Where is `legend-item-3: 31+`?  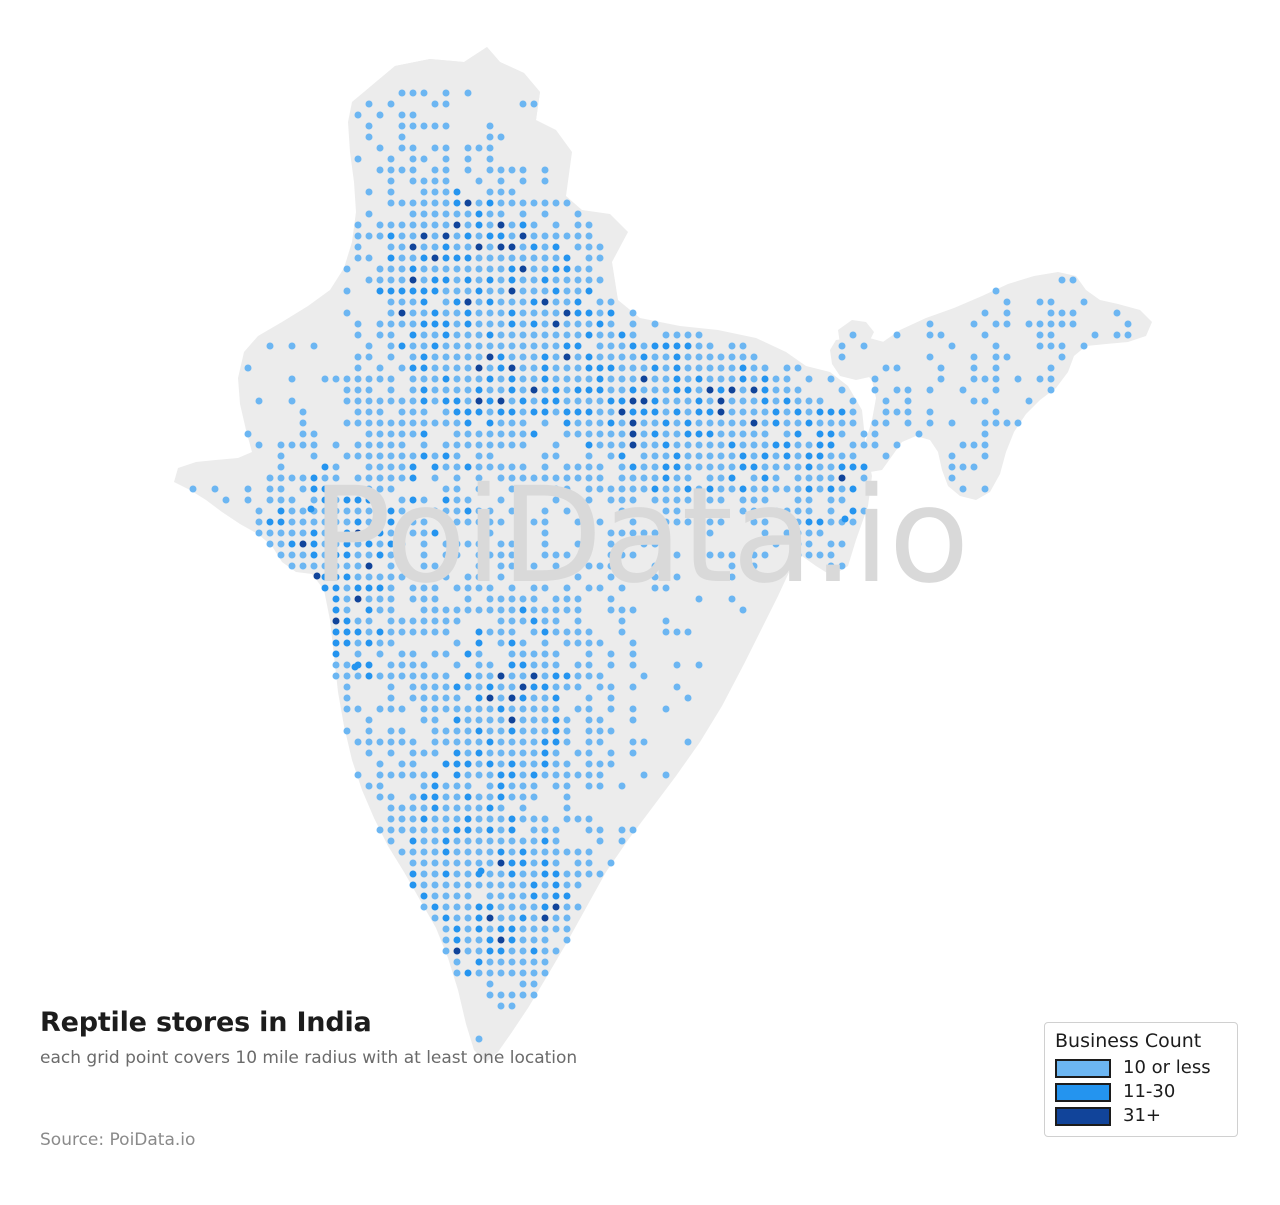 legend-item-3: 31+ is located at coordinates (1141, 1116).